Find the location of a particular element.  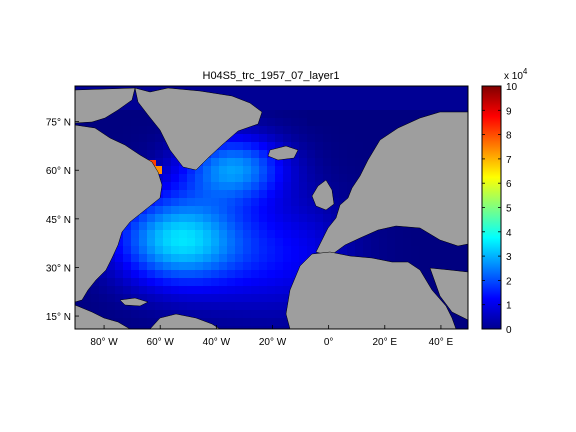

longitude-axis: 80° W 60° W 40° W 20° W 0° 20° E 40° E is located at coordinates (272, 336).